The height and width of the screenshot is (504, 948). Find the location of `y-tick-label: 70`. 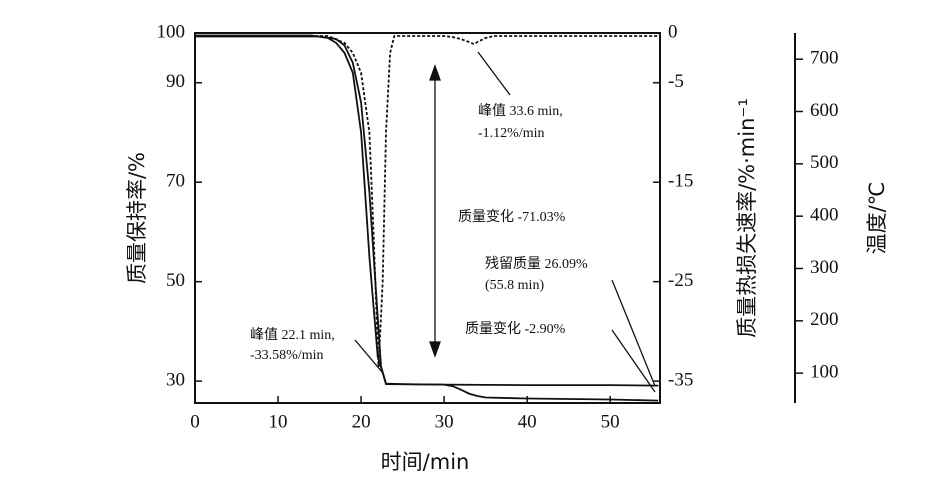

y-tick-label: 70 is located at coordinates (175, 181).